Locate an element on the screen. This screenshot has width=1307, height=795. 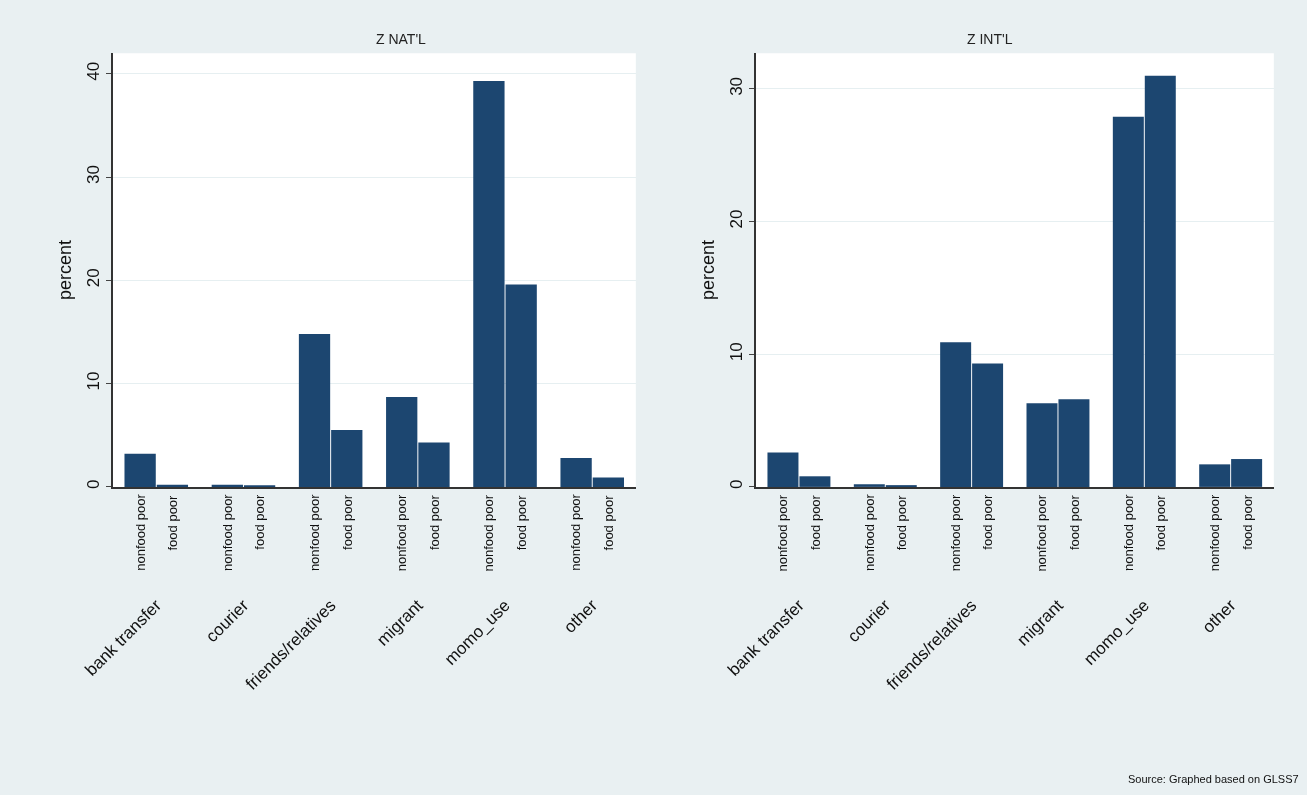
source-note: Source: Graphed based on GLSS7 is located at coordinates (1213, 779).